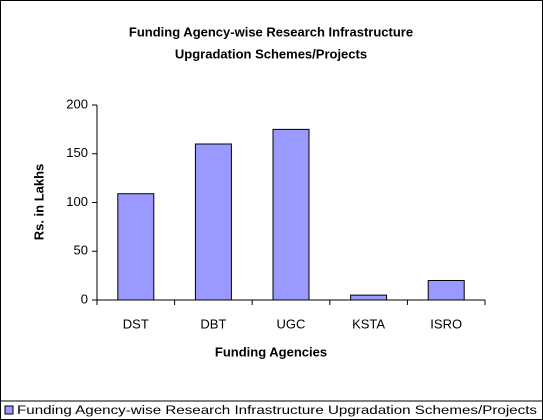 This screenshot has height=420, width=543. I want to click on y-tick-label: 150, so click(77, 152).